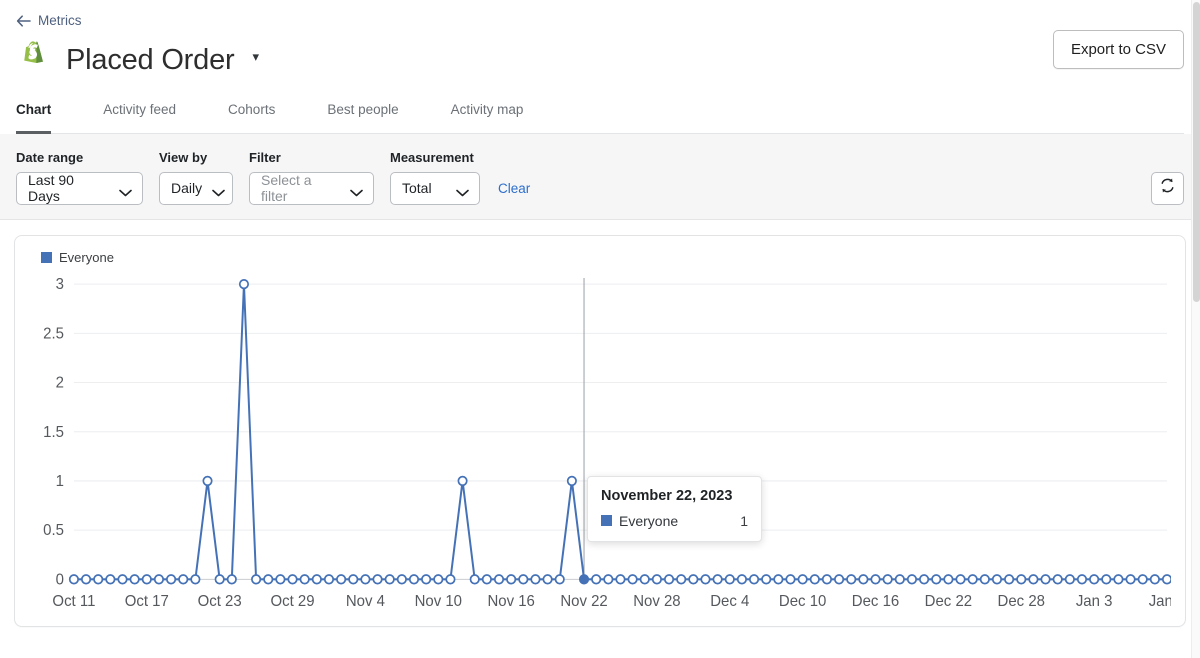 This screenshot has width=1200, height=658. Describe the element at coordinates (86, 257) in the screenshot. I see `legend-label-everyone: Everyone` at that location.